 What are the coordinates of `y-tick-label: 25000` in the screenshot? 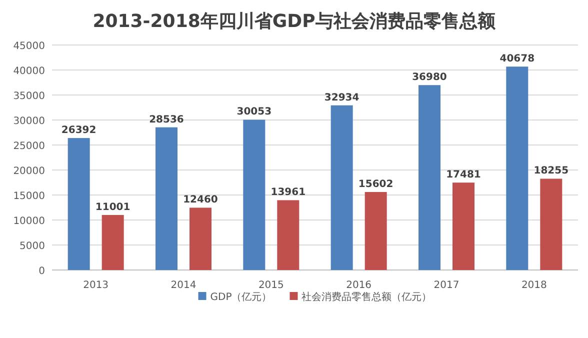 It's located at (29, 146).